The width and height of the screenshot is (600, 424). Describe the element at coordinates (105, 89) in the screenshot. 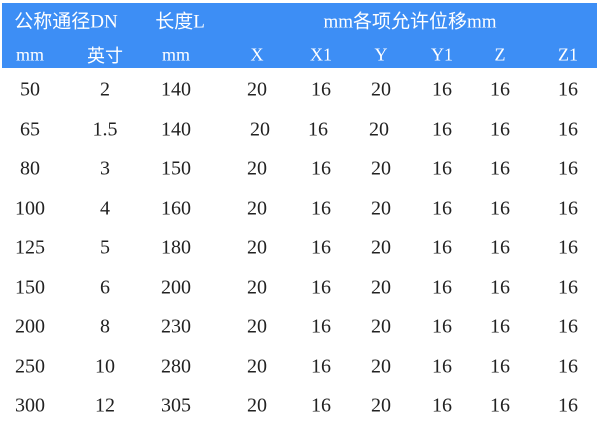

I see `table-cell: 2` at that location.